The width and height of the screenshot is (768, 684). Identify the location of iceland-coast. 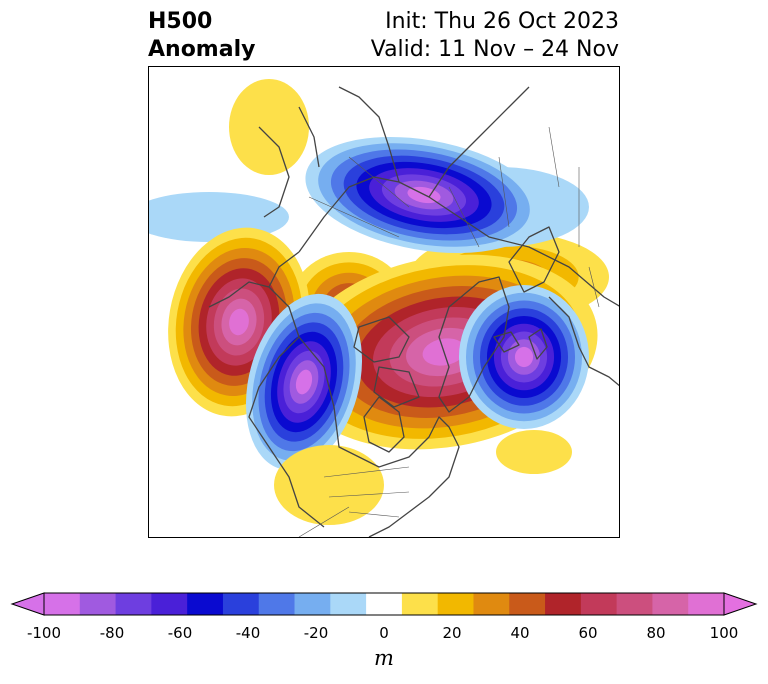
(506, 342).